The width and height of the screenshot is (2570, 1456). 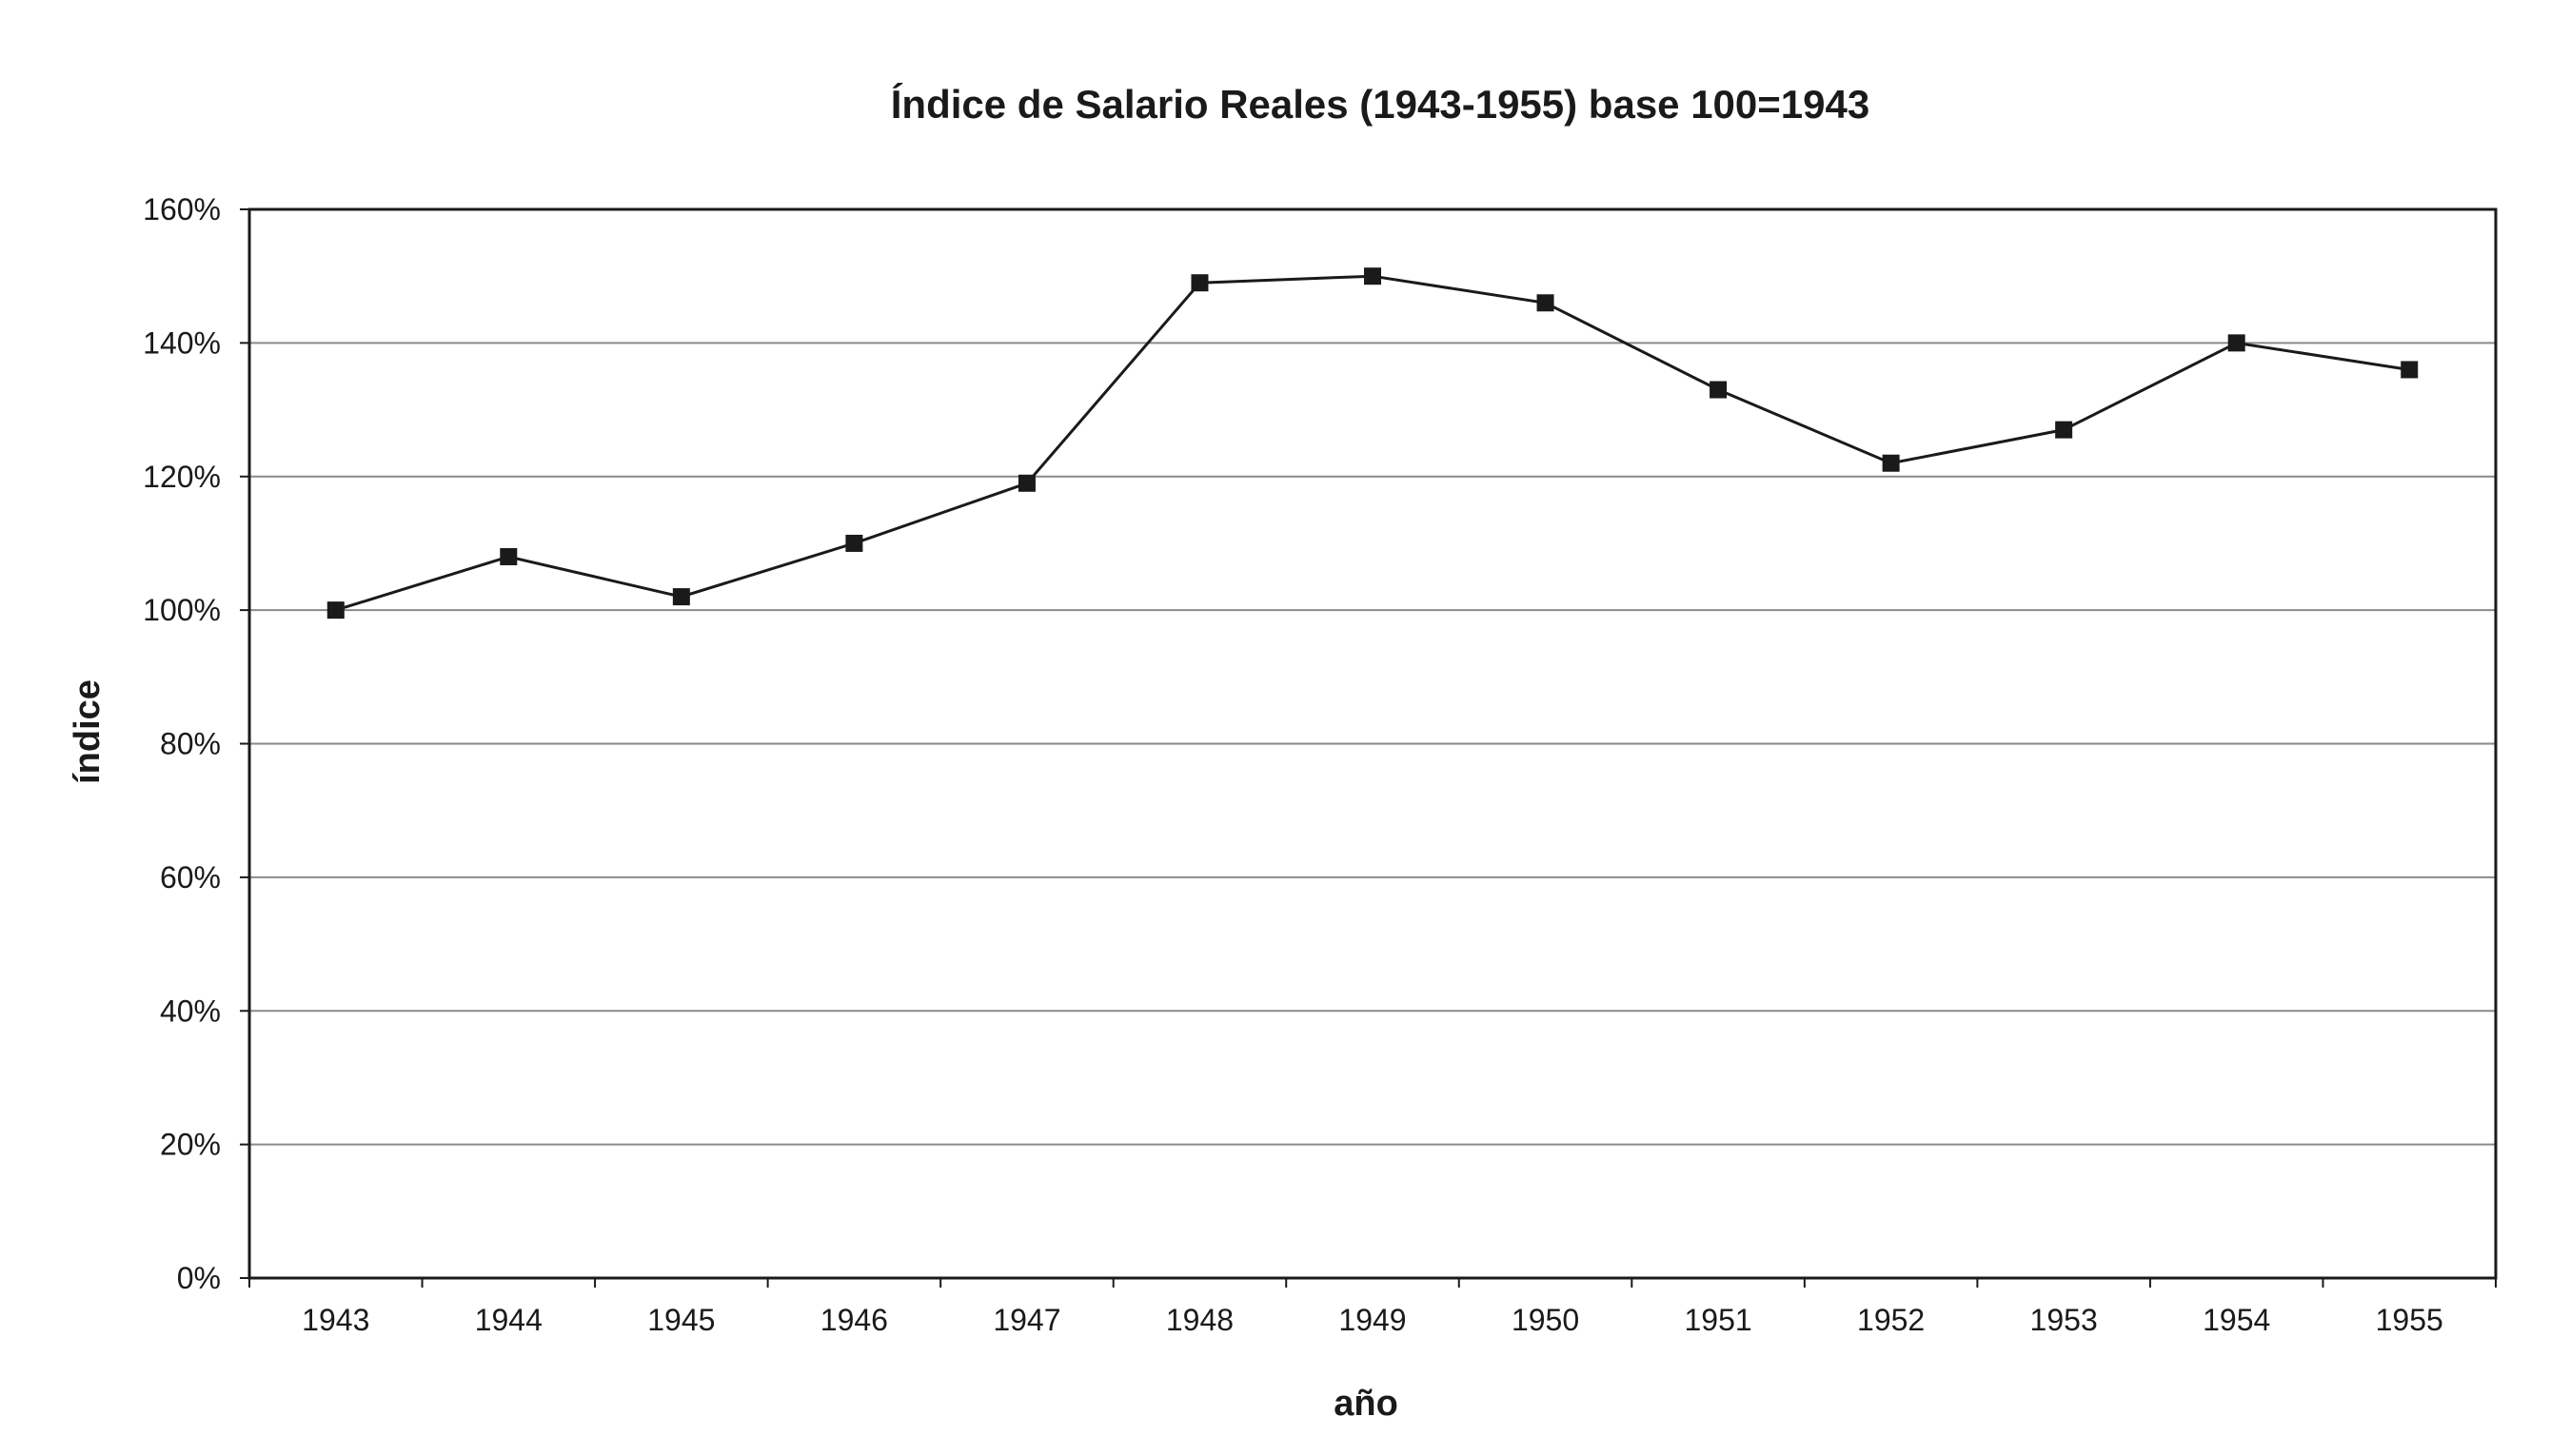 What do you see at coordinates (854, 1320) in the screenshot?
I see `x-tick-label: 1946` at bounding box center [854, 1320].